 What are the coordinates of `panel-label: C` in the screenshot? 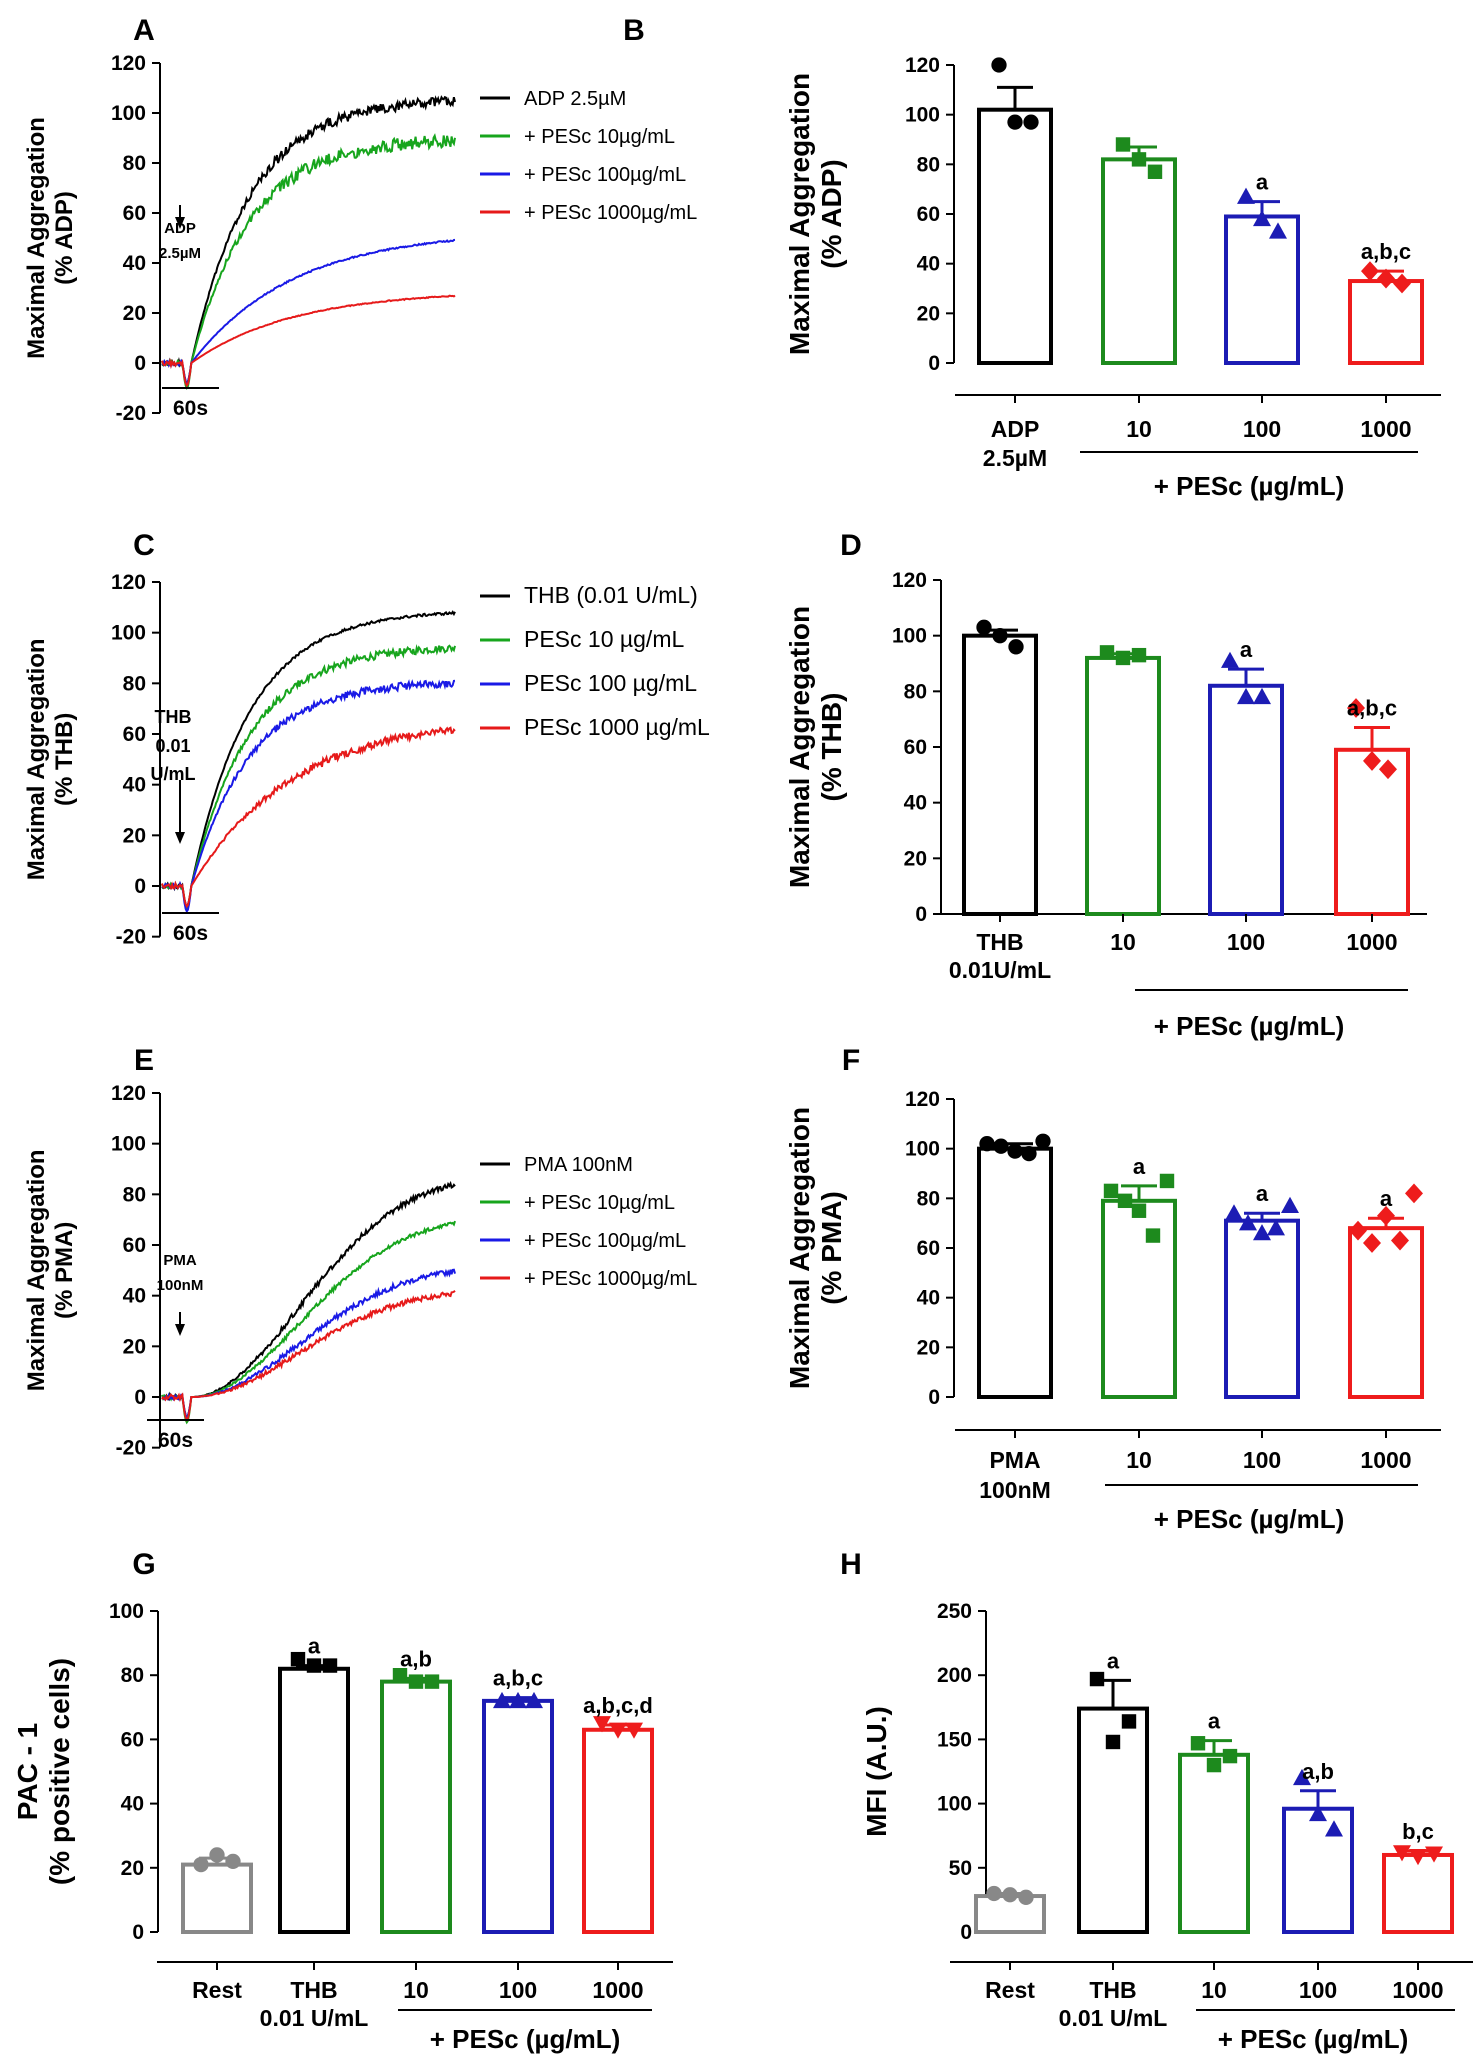 It's located at (144, 545).